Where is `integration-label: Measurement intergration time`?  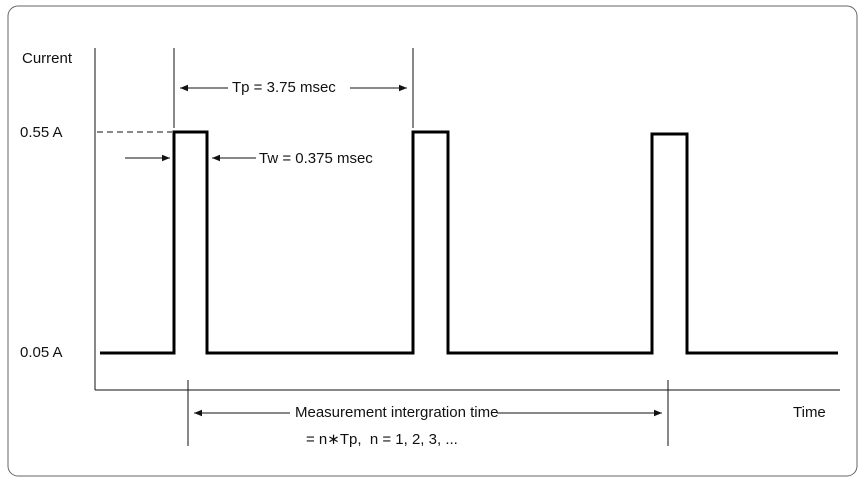
integration-label: Measurement intergration time is located at coordinates (396, 412).